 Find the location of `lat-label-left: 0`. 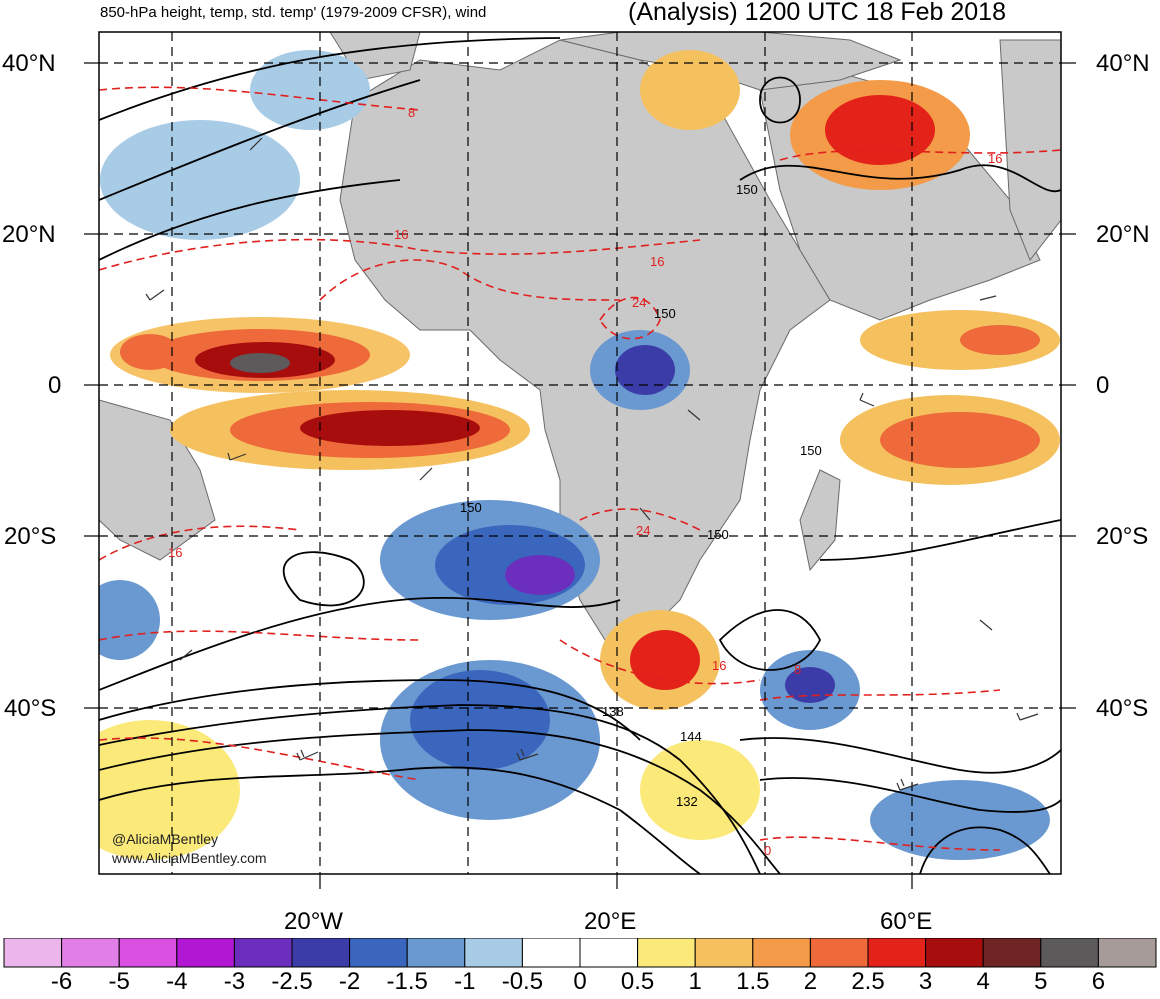

lat-label-left: 0 is located at coordinates (55, 385).